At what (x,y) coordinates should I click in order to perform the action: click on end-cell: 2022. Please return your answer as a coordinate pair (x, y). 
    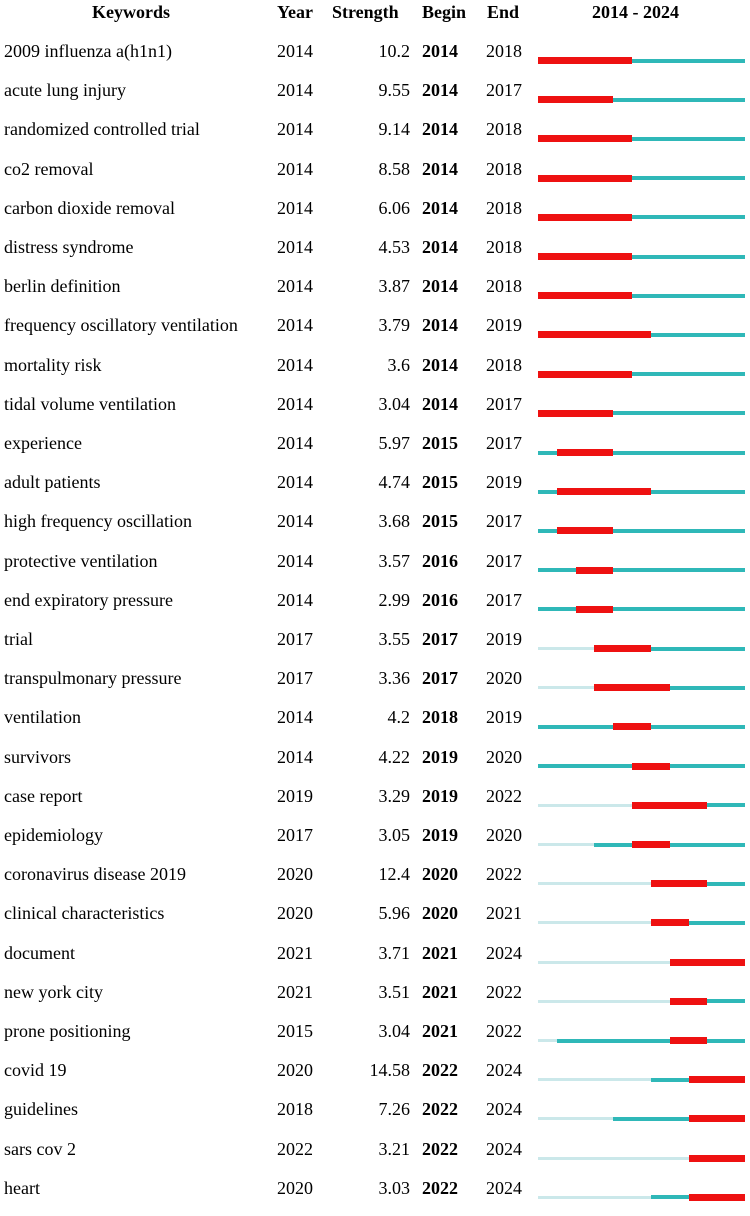
    Looking at the image, I should click on (504, 874).